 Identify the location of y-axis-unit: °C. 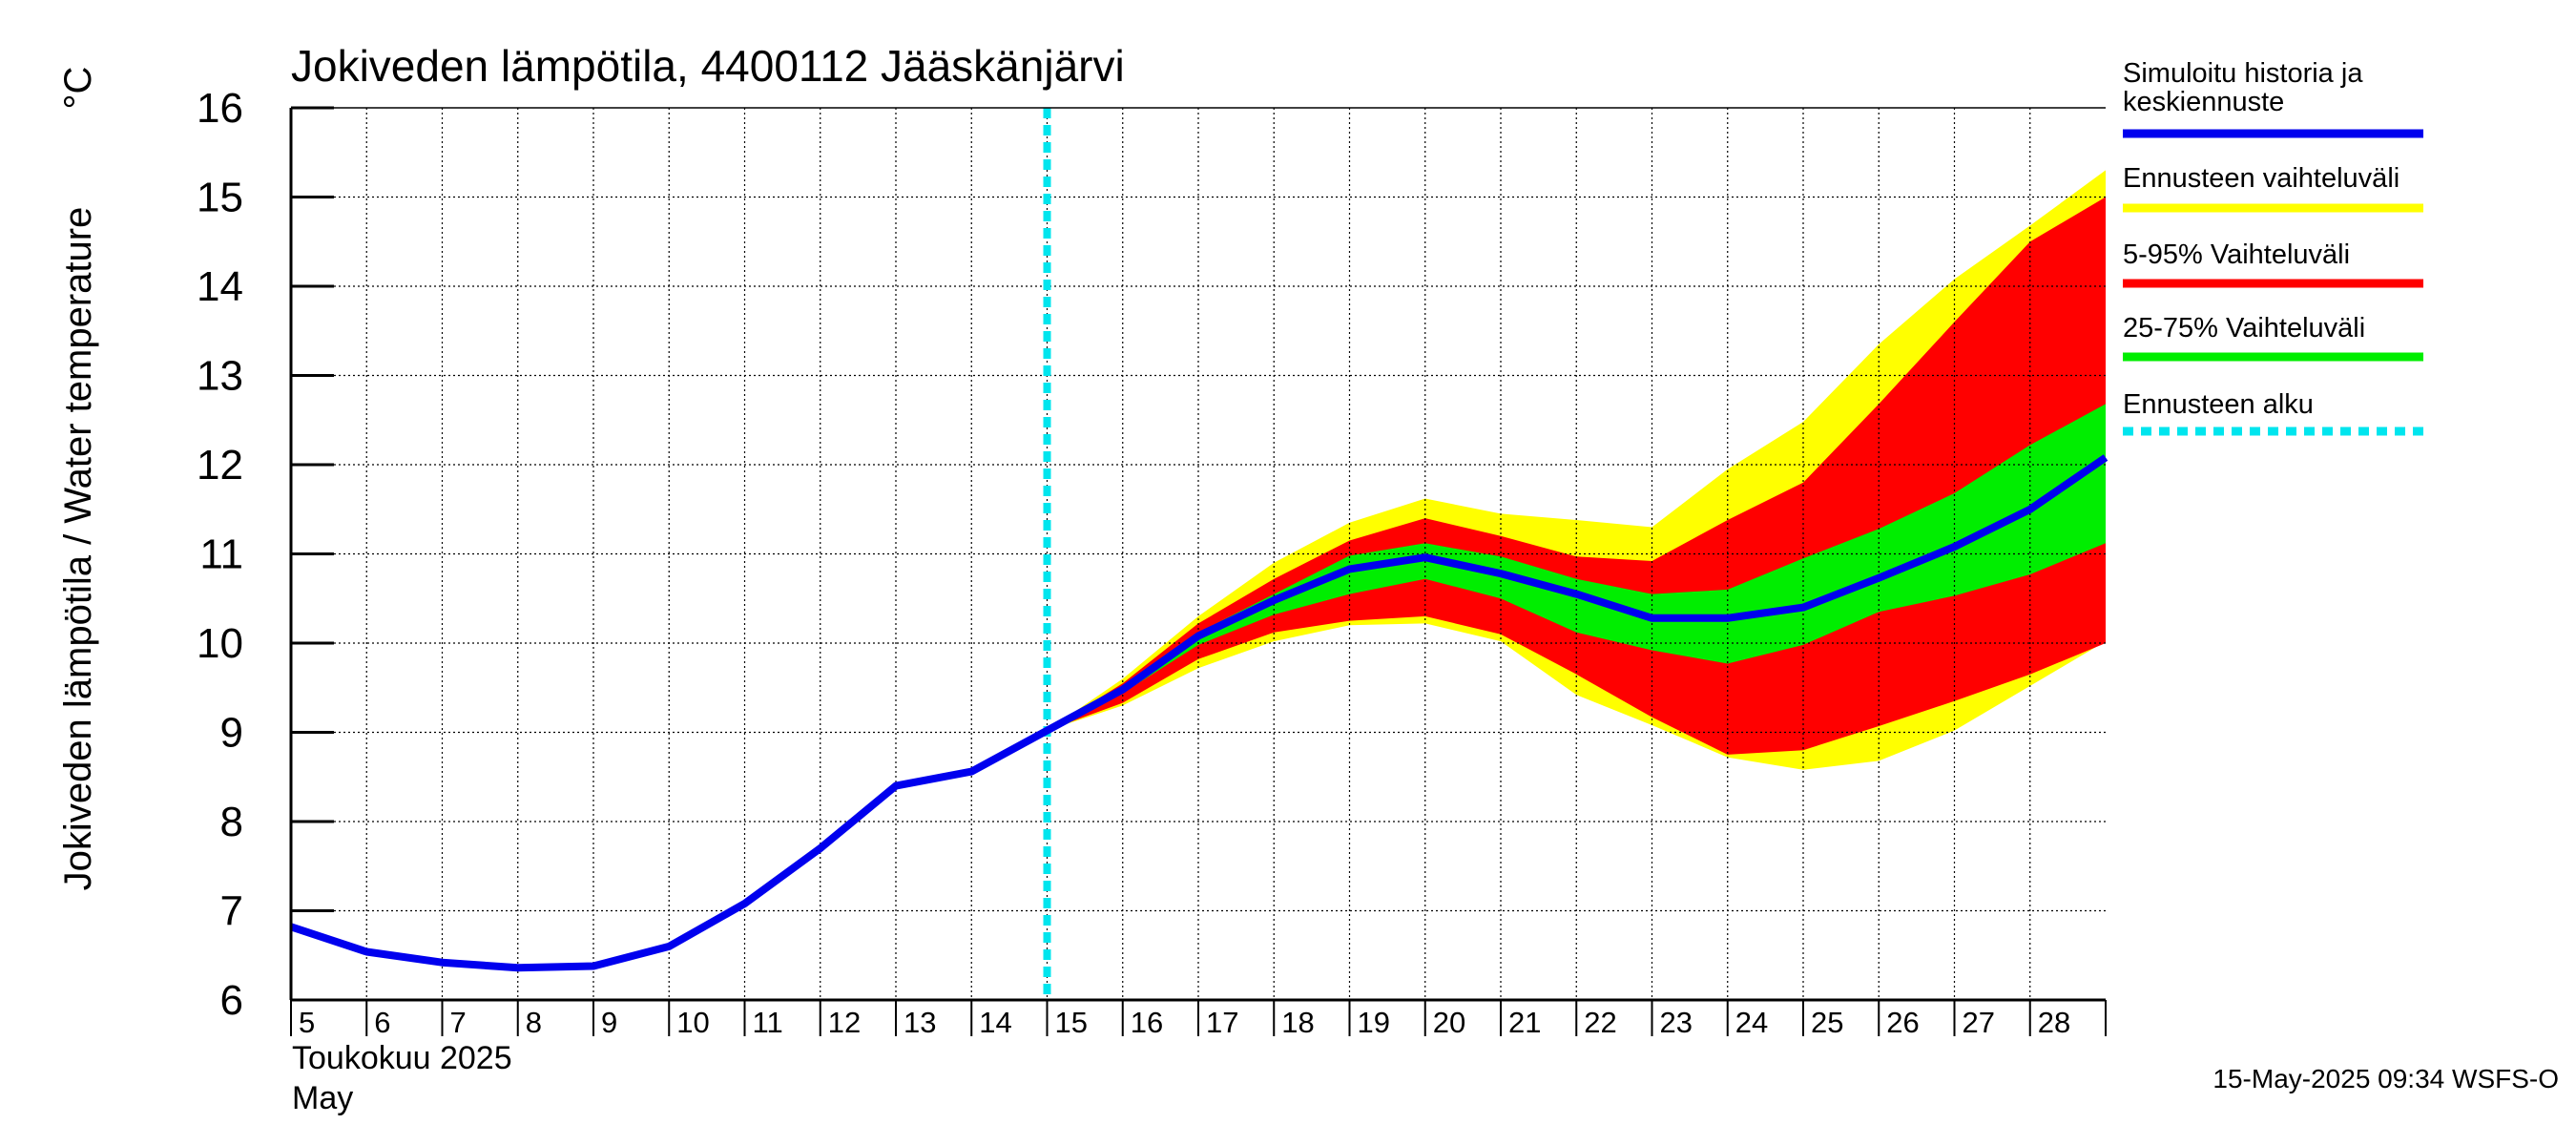
(78, 89).